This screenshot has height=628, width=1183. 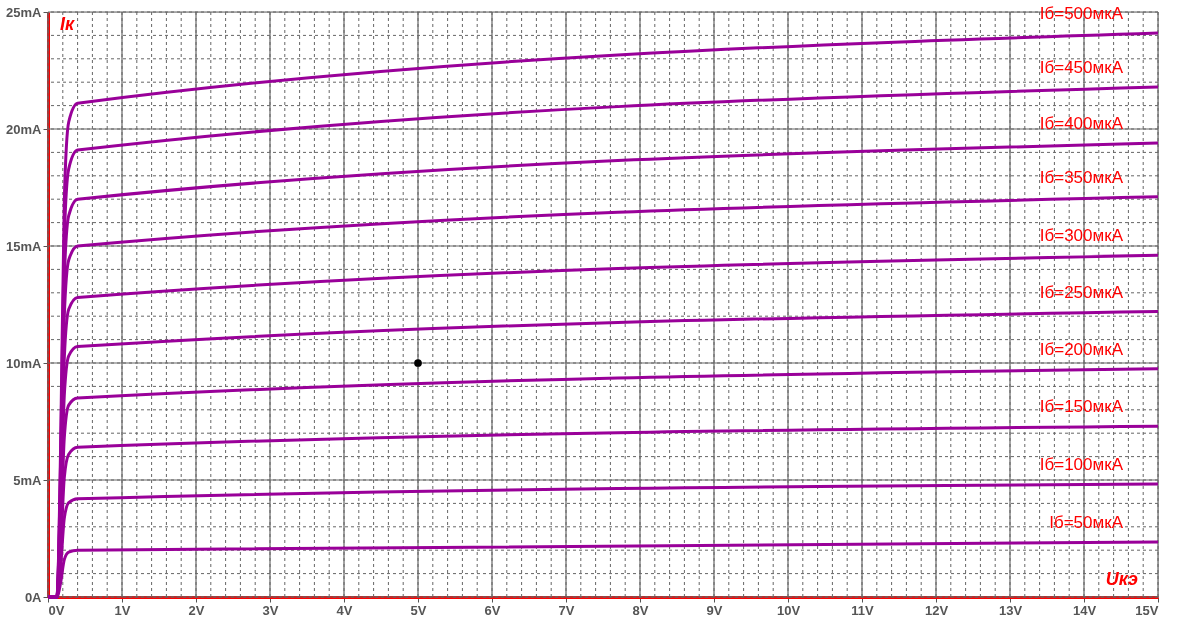 I want to click on x-tick-label: 10V, so click(x=788, y=610).